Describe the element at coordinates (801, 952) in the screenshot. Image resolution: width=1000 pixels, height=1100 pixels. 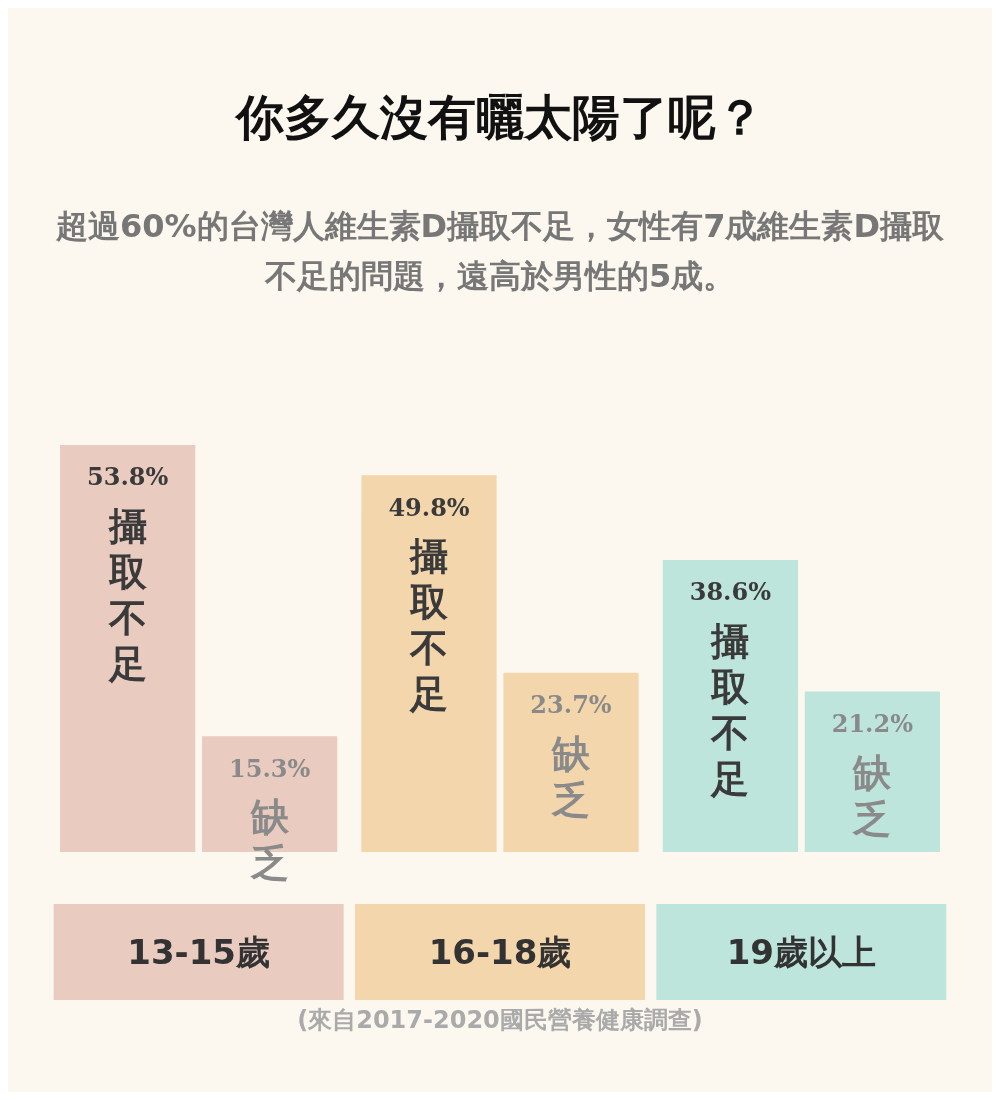
I see `x-tick-label: 19歲以上` at that location.